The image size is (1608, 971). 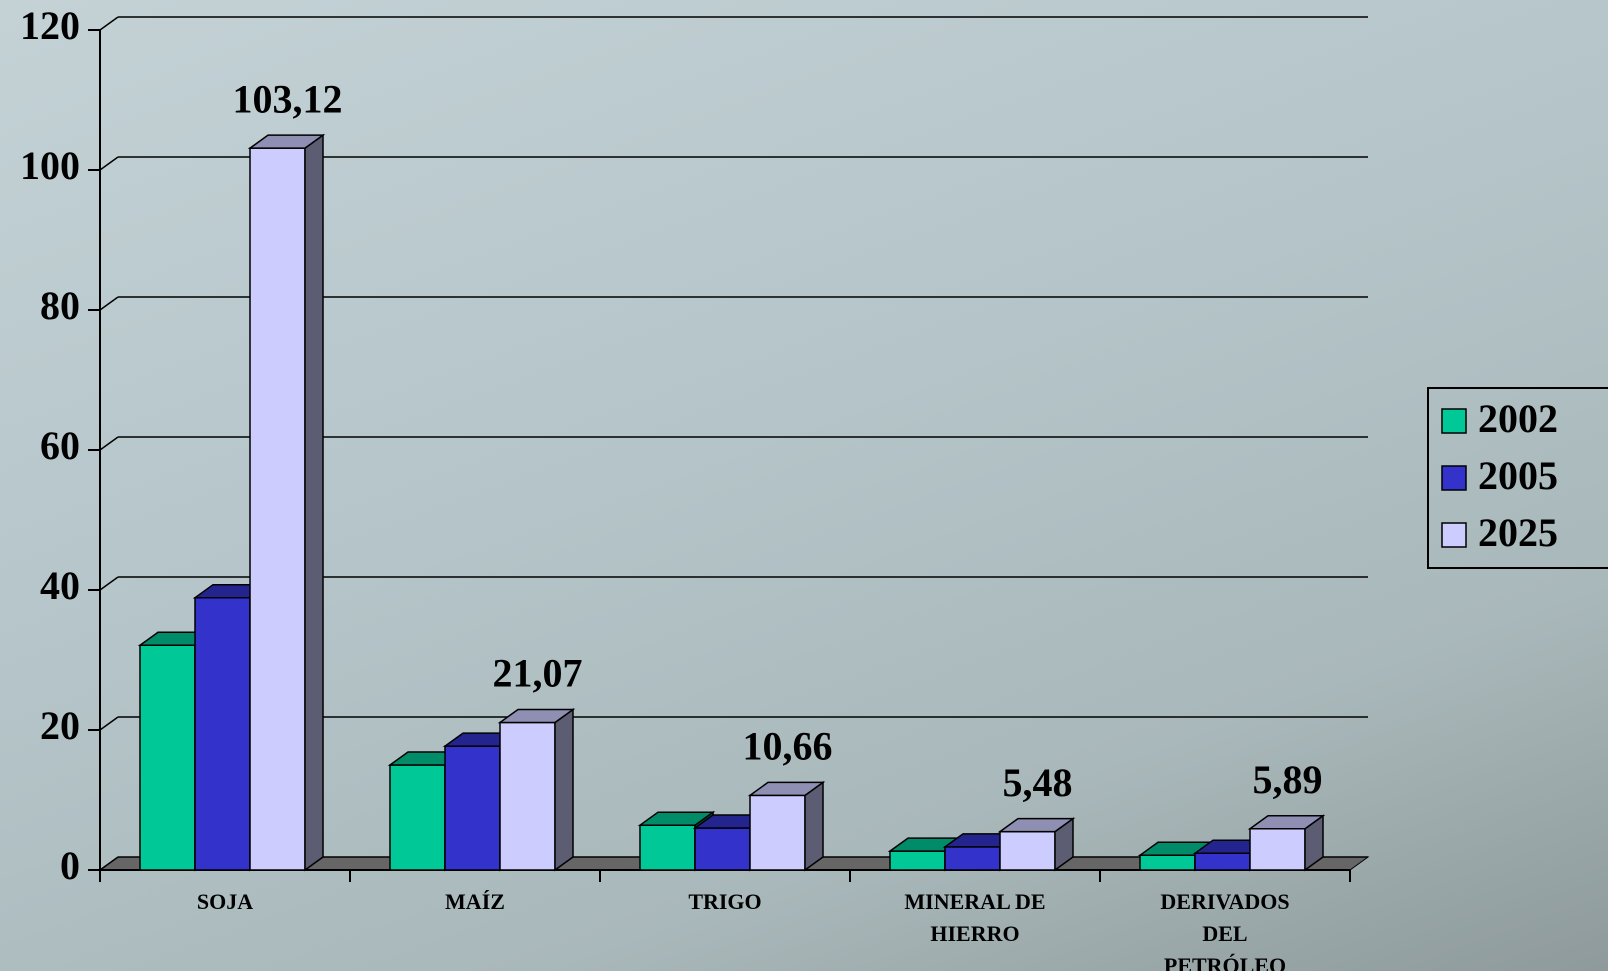 I want to click on legend-box, so click(x=1517, y=478).